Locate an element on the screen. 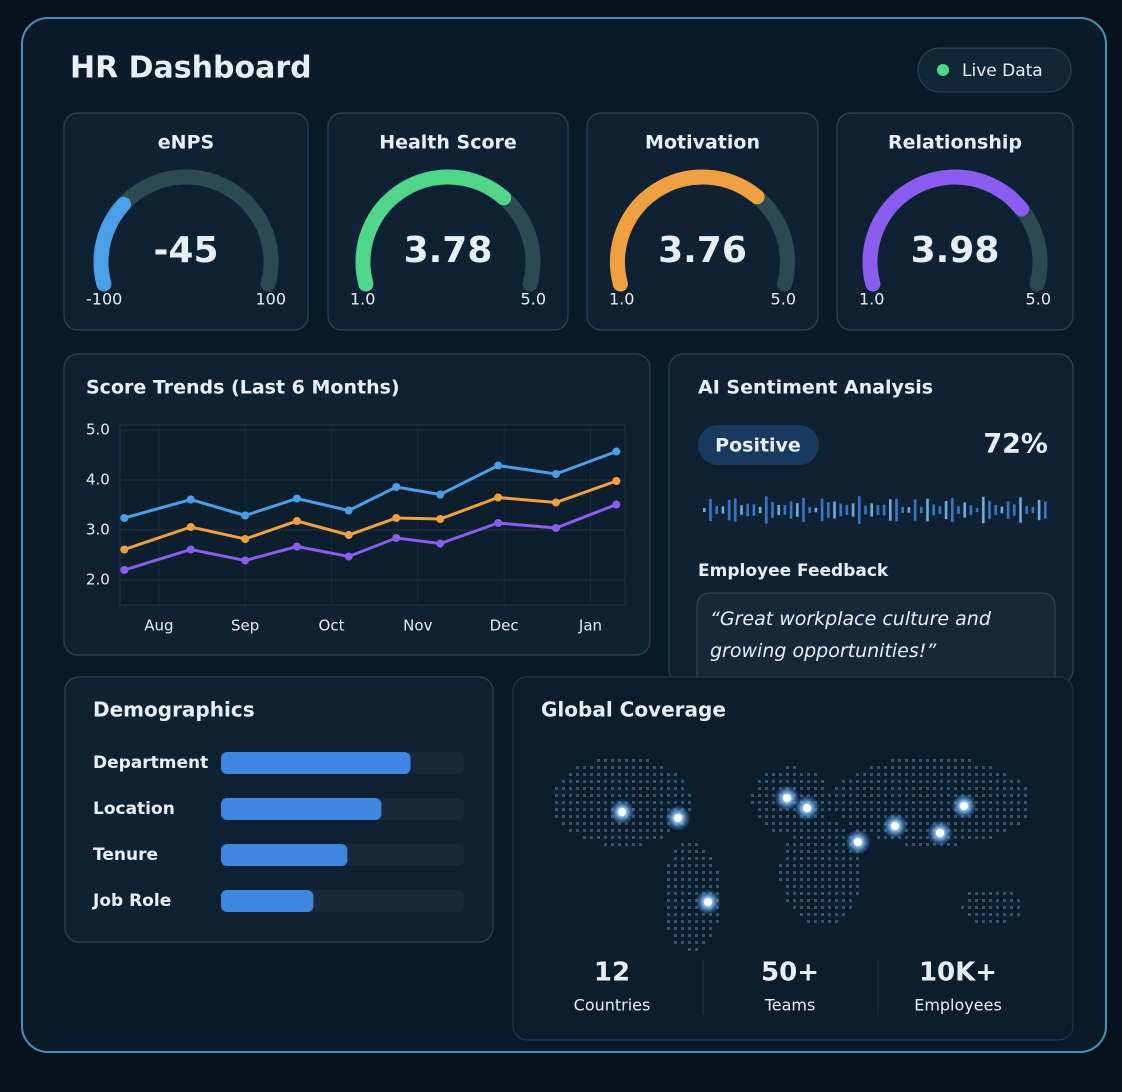 This screenshot has width=1122, height=1092. gauge-value: 3.98 is located at coordinates (955, 250).